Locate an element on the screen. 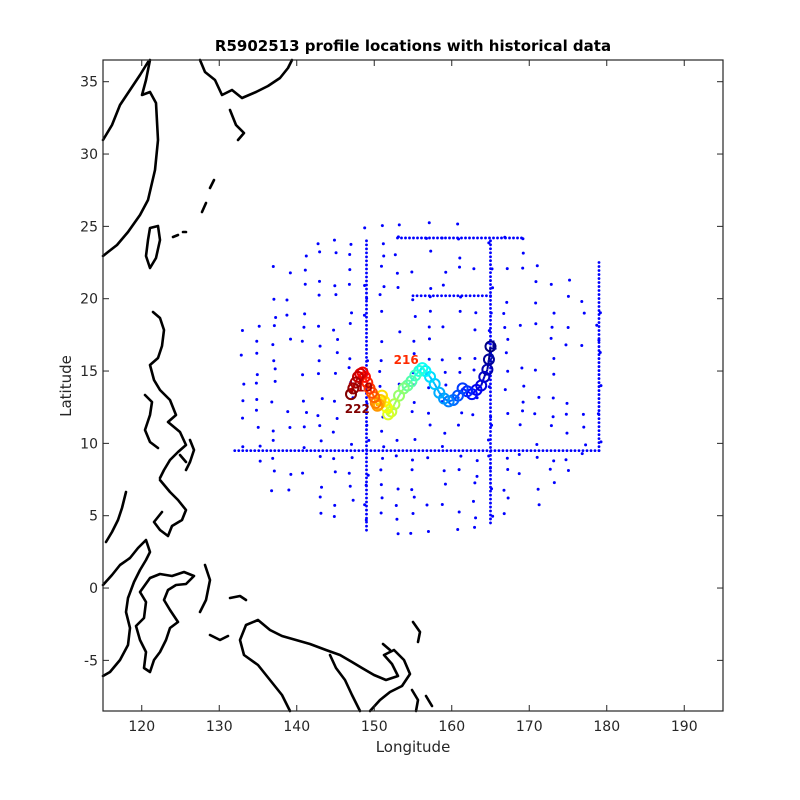  coastline-kyushu is located at coordinates (246, 136).